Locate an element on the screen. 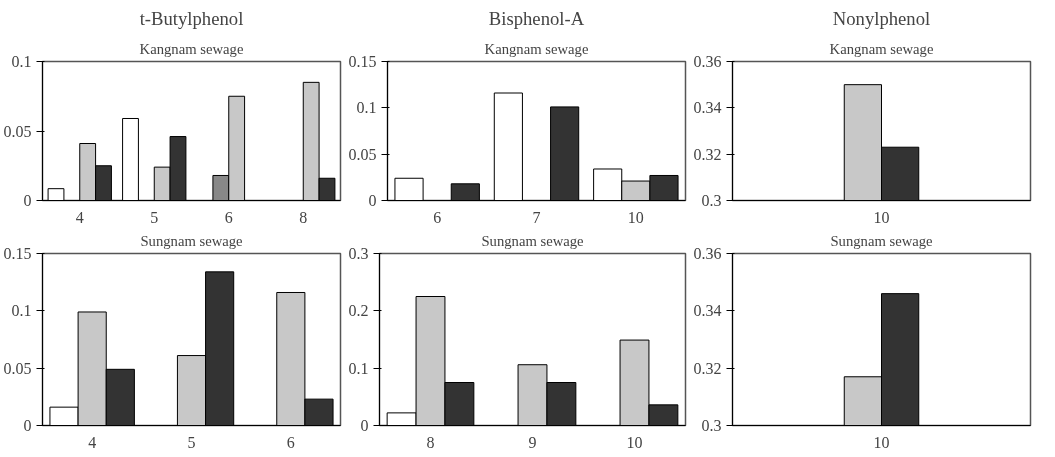 Image resolution: width=1055 pixels, height=457 pixels. chart-title: t-Butylphenol is located at coordinates (191, 18).